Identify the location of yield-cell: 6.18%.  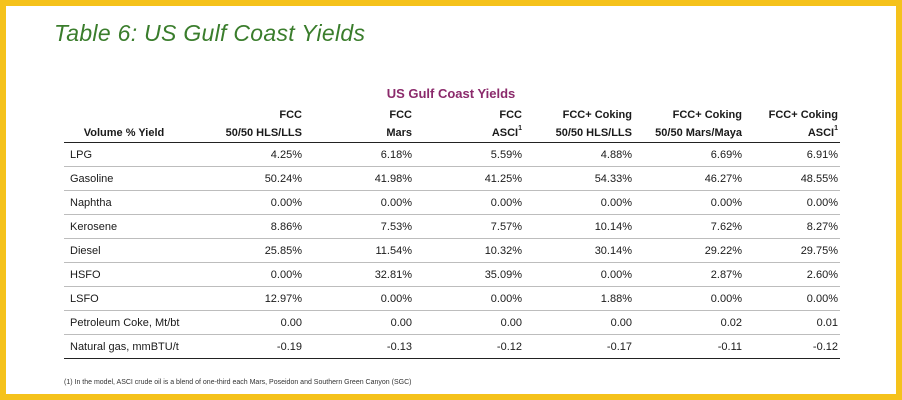
(396, 154).